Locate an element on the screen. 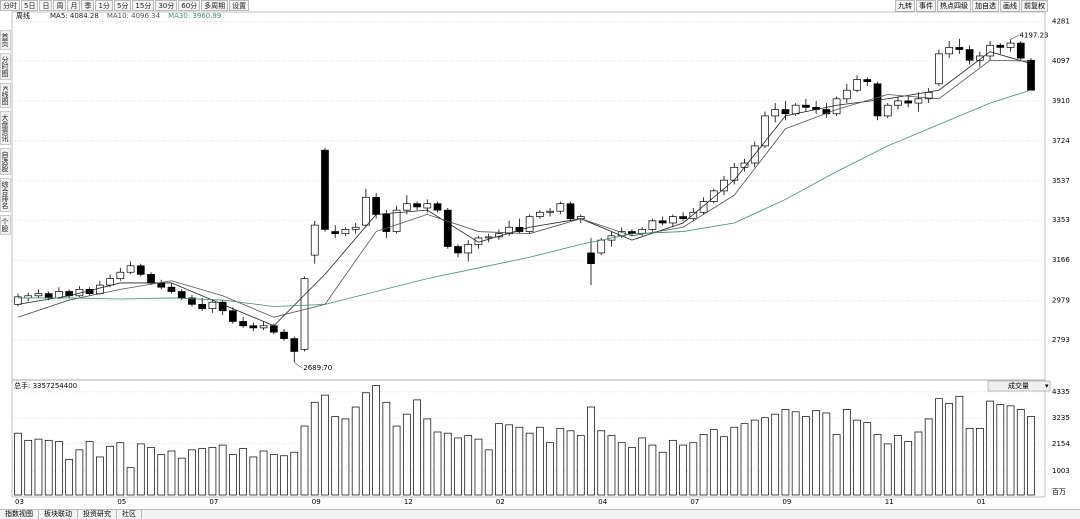 The height and width of the screenshot is (519, 1080). period-tab: 周 is located at coordinates (60, 5).